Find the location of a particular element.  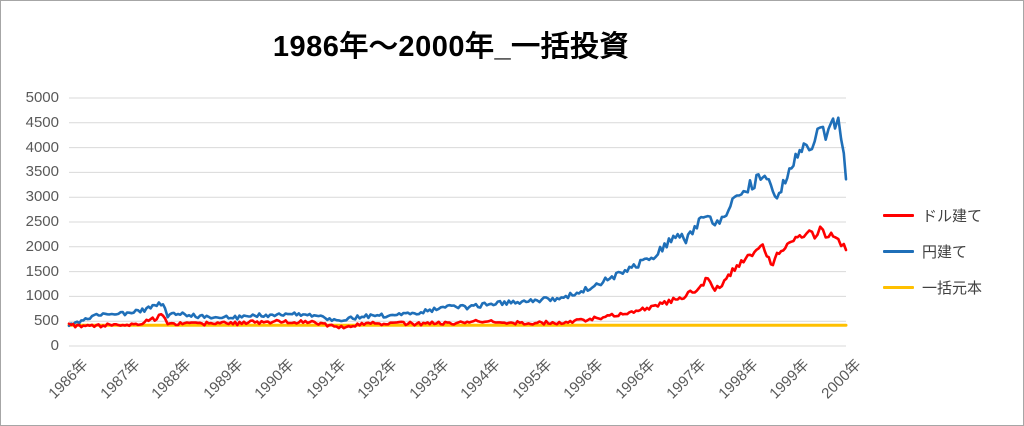

y-tick-label: 500 is located at coordinates (46, 320).